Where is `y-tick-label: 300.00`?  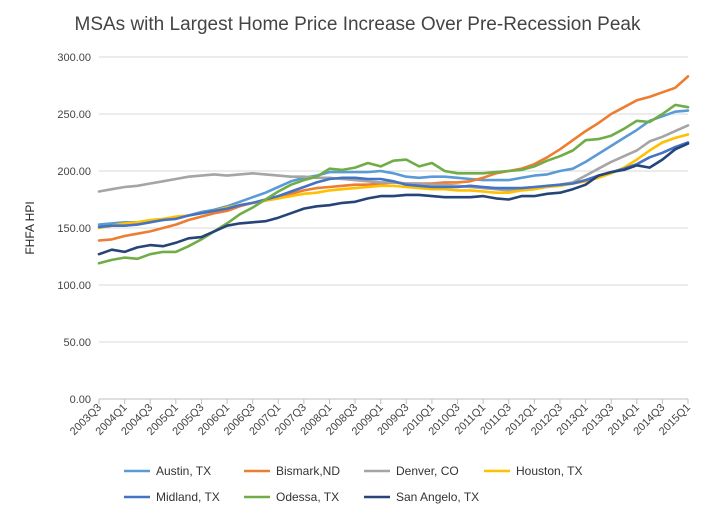
y-tick-label: 300.00 is located at coordinates (74, 58).